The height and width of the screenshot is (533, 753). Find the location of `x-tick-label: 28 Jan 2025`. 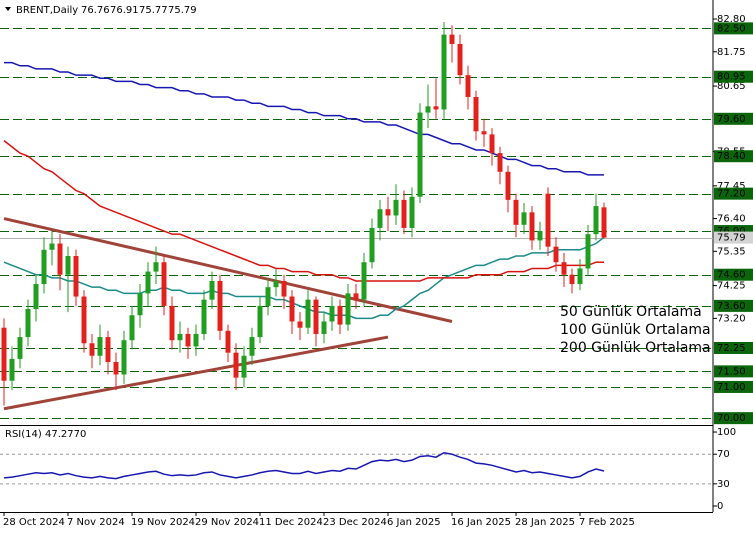

x-tick-label: 28 Jan 2025 is located at coordinates (545, 522).